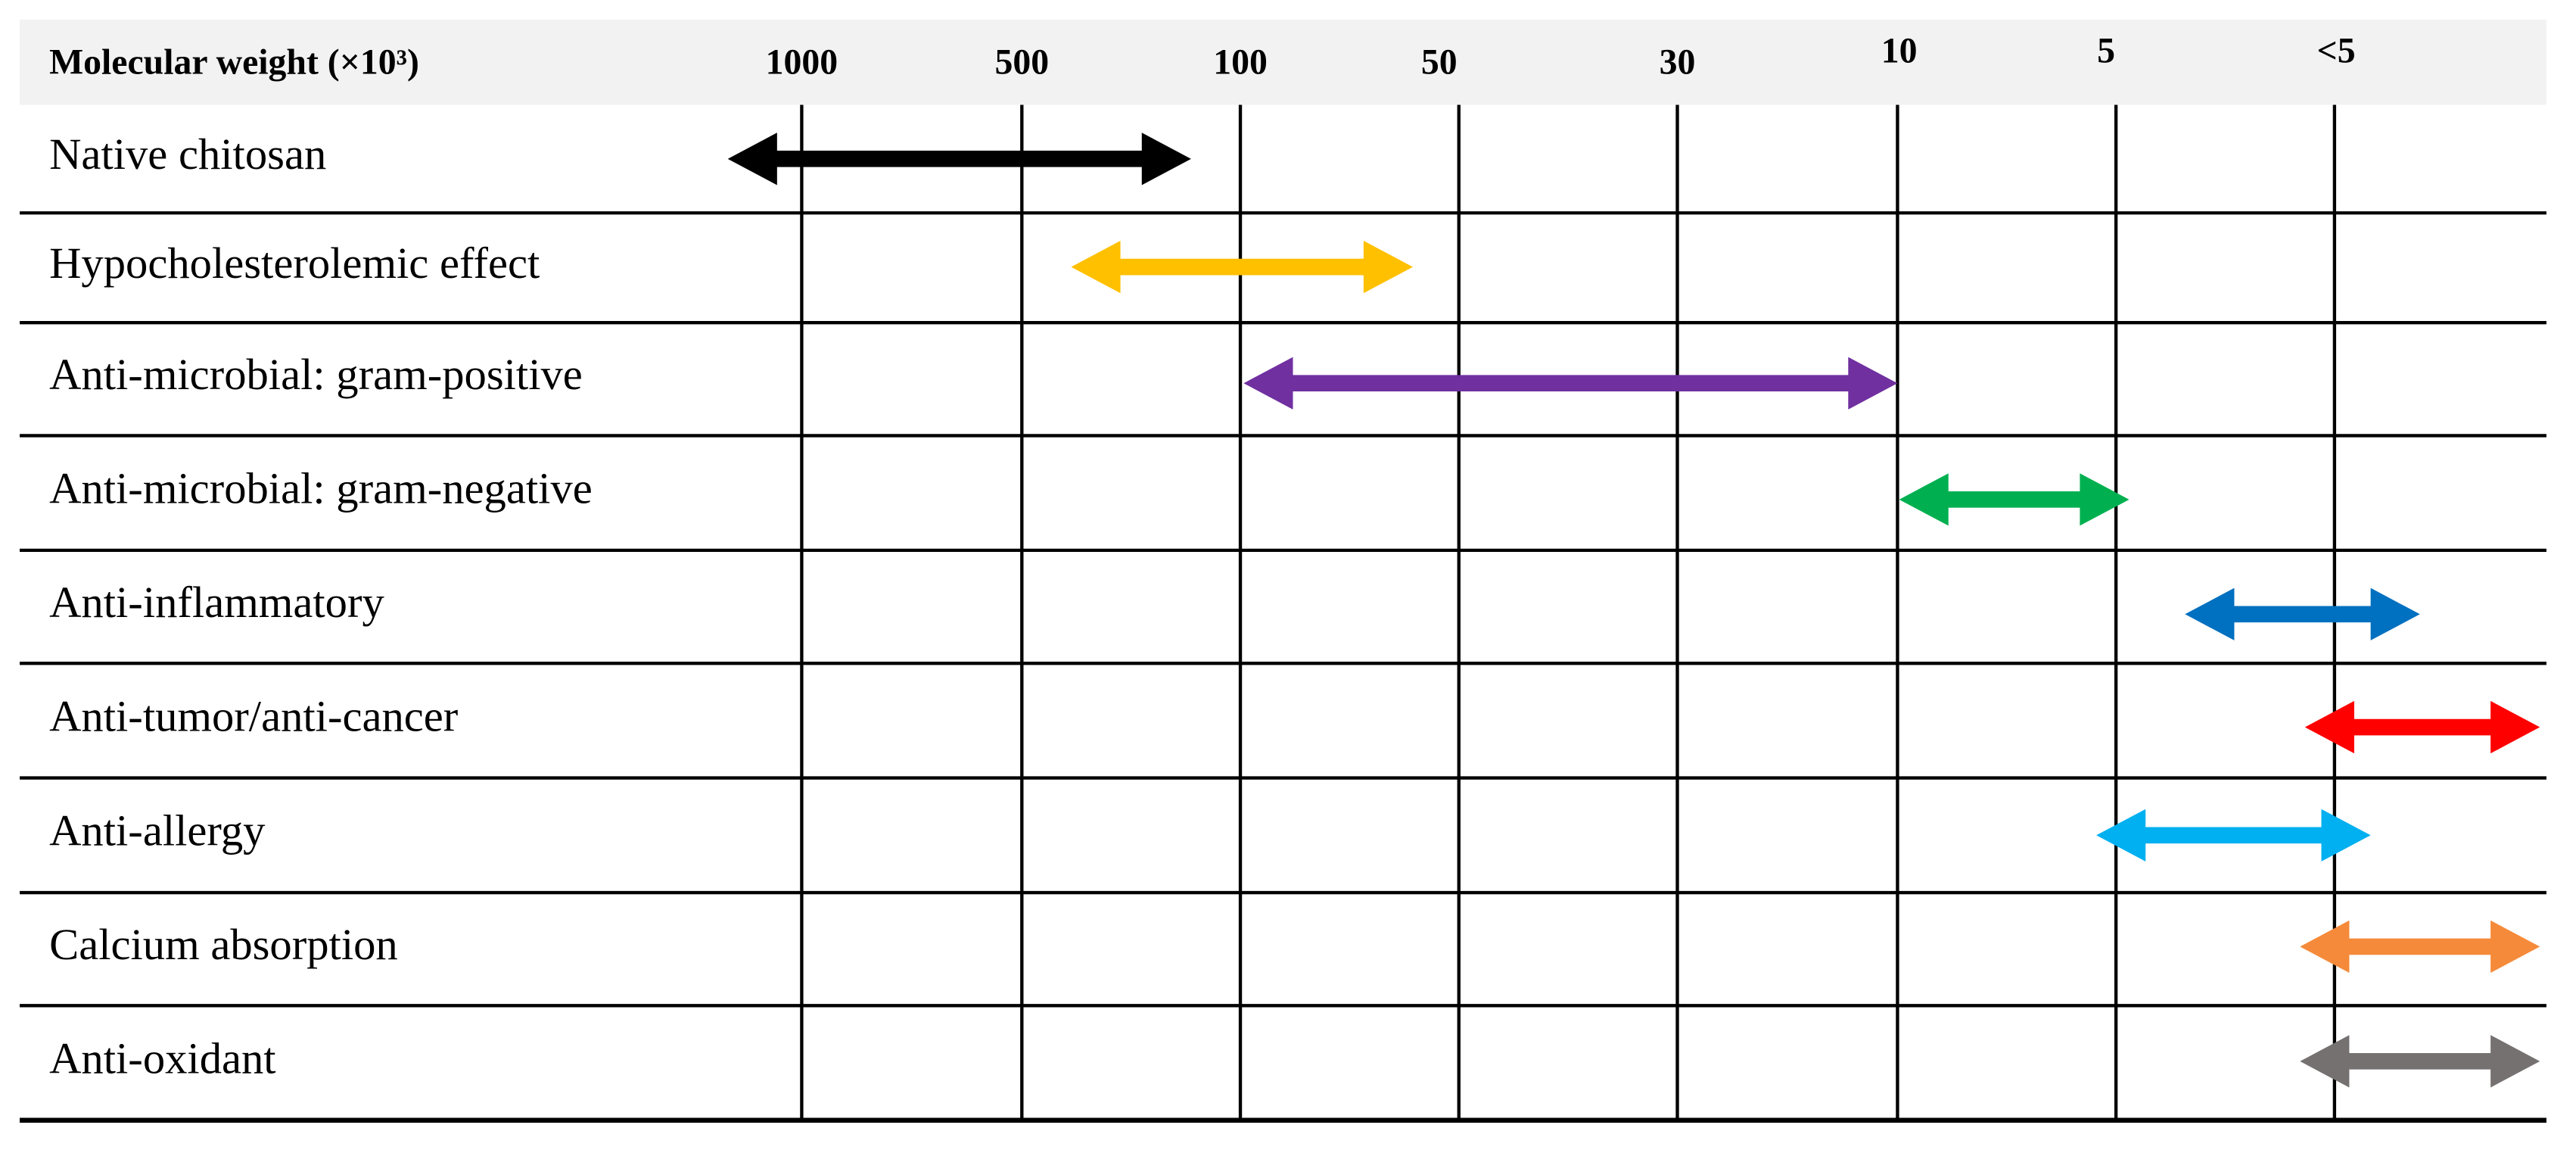  I want to click on row-label: Anti-microbial: gram-negative, so click(321, 489).